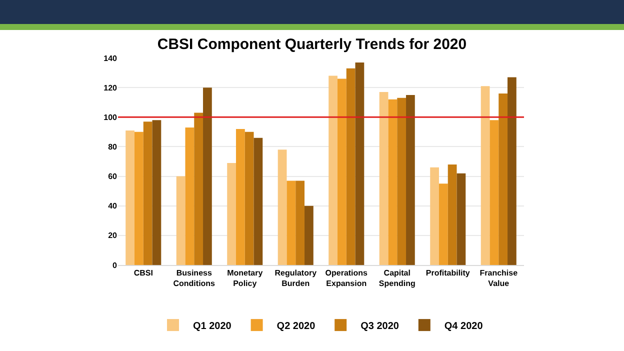 This screenshot has height=351, width=624. I want to click on y-tick-label: 60, so click(113, 177).